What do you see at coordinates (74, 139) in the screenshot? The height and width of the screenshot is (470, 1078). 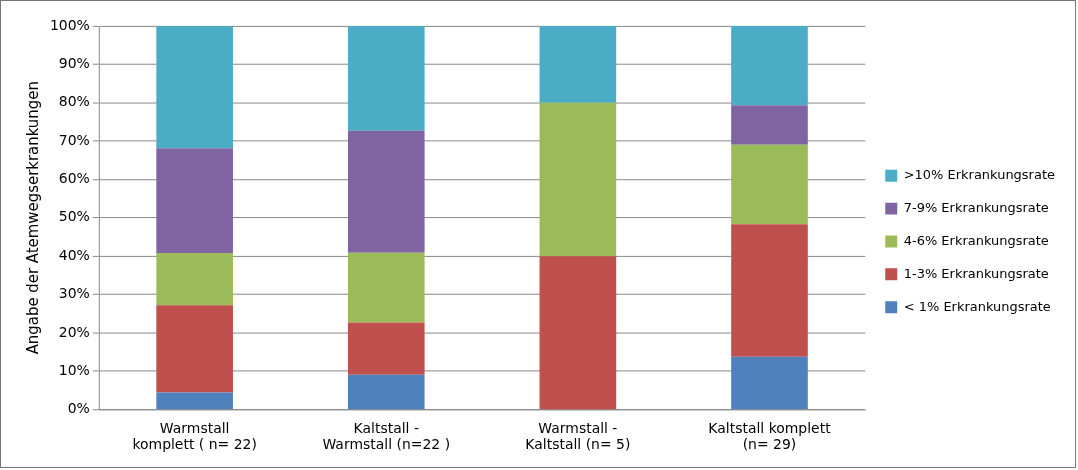 I see `y-tick-label: 70%` at bounding box center [74, 139].